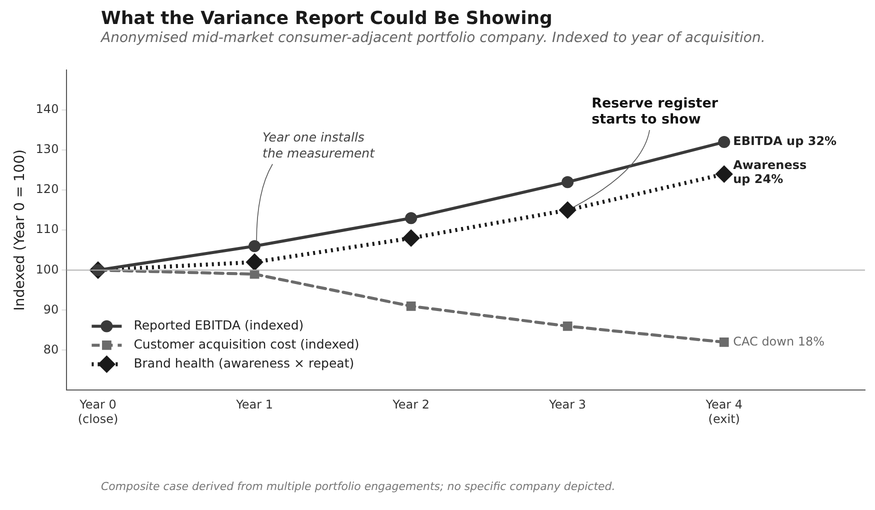  What do you see at coordinates (254, 405) in the screenshot?
I see `x-tick-label: Year 1` at bounding box center [254, 405].